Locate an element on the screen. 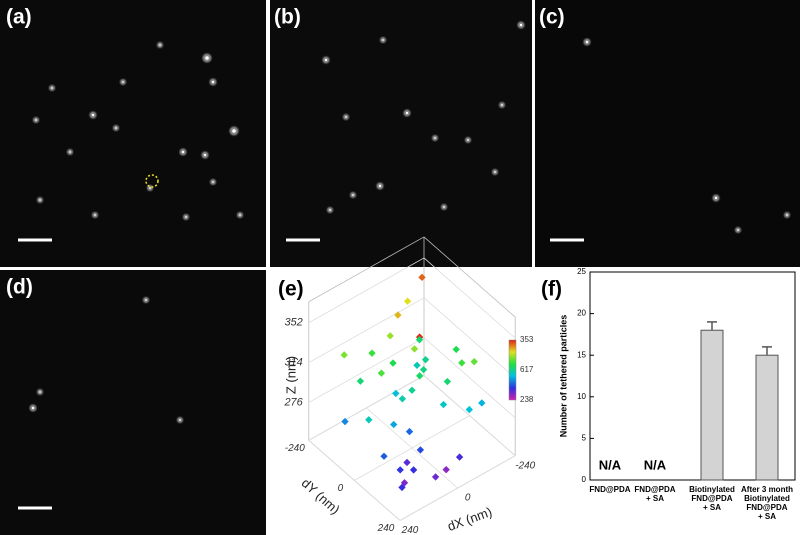 This screenshot has height=535, width=800. x-tick-label: -240 is located at coordinates (525, 465).